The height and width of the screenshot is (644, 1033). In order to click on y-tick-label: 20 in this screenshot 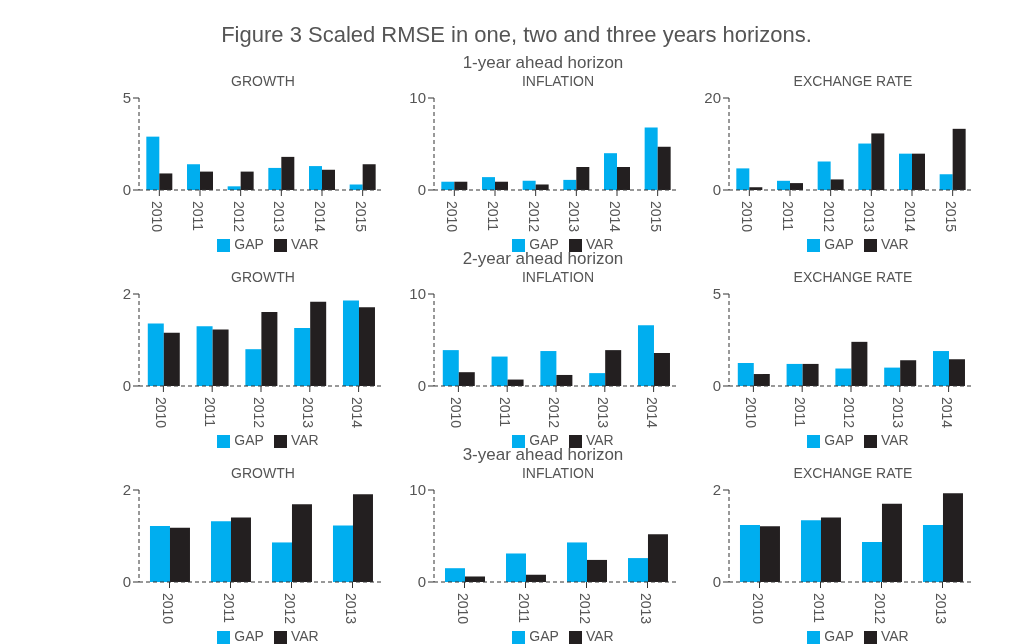, I will do `click(712, 98)`.